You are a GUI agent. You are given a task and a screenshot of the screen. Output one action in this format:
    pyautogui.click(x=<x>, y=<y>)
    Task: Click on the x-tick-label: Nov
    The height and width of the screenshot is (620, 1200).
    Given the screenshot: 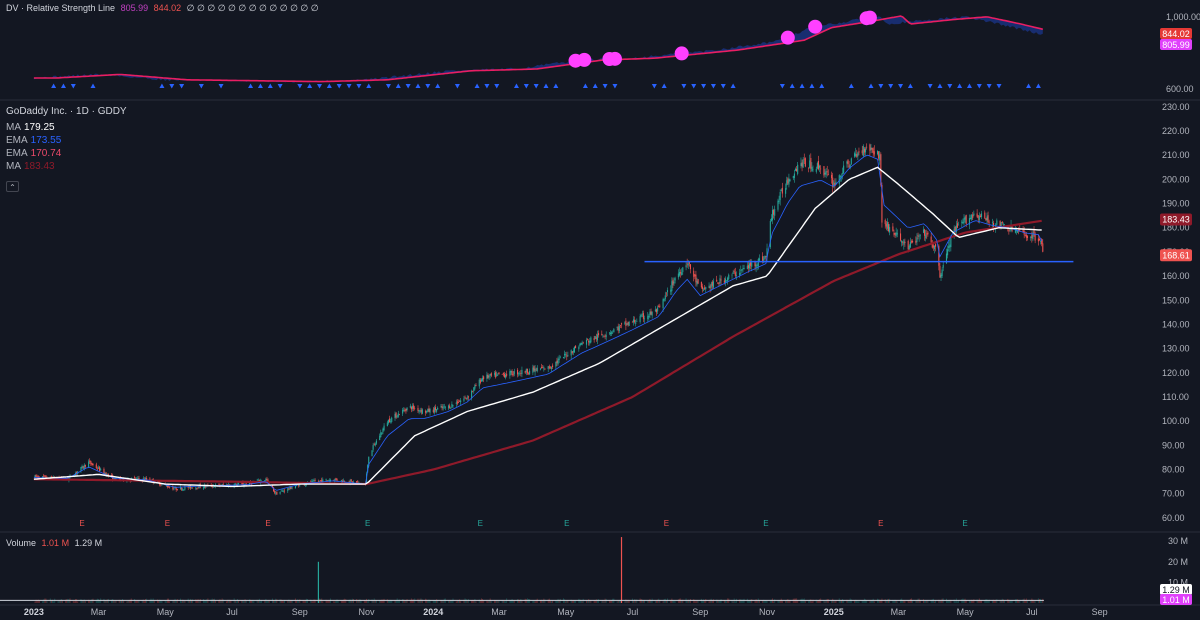 What is the action you would take?
    pyautogui.click(x=767, y=612)
    